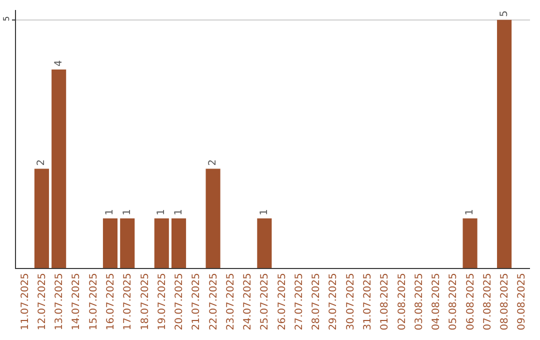 The height and width of the screenshot is (340, 540). I want to click on x-tick-label: 07.08.2025, so click(488, 301).